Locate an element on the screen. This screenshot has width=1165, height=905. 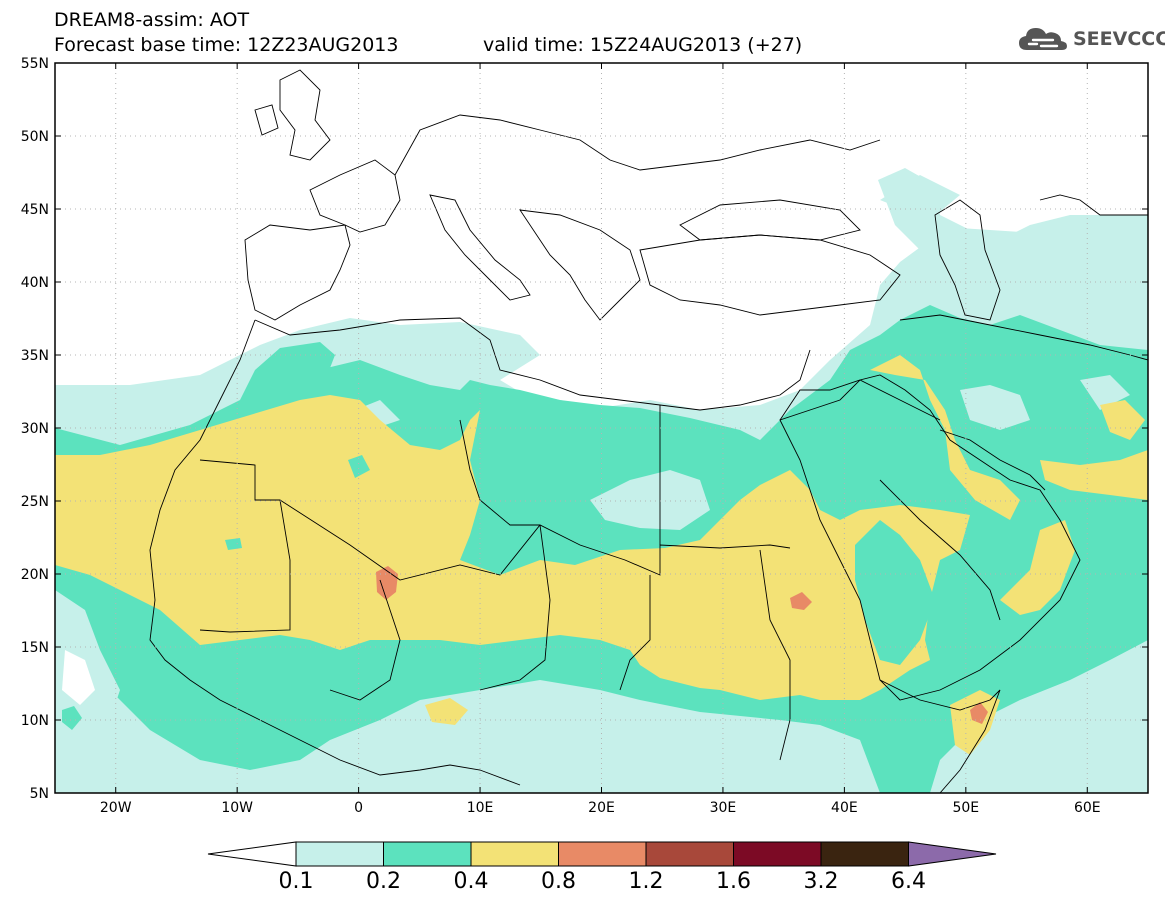
lat-tick-label: 50N is located at coordinates (35, 137).